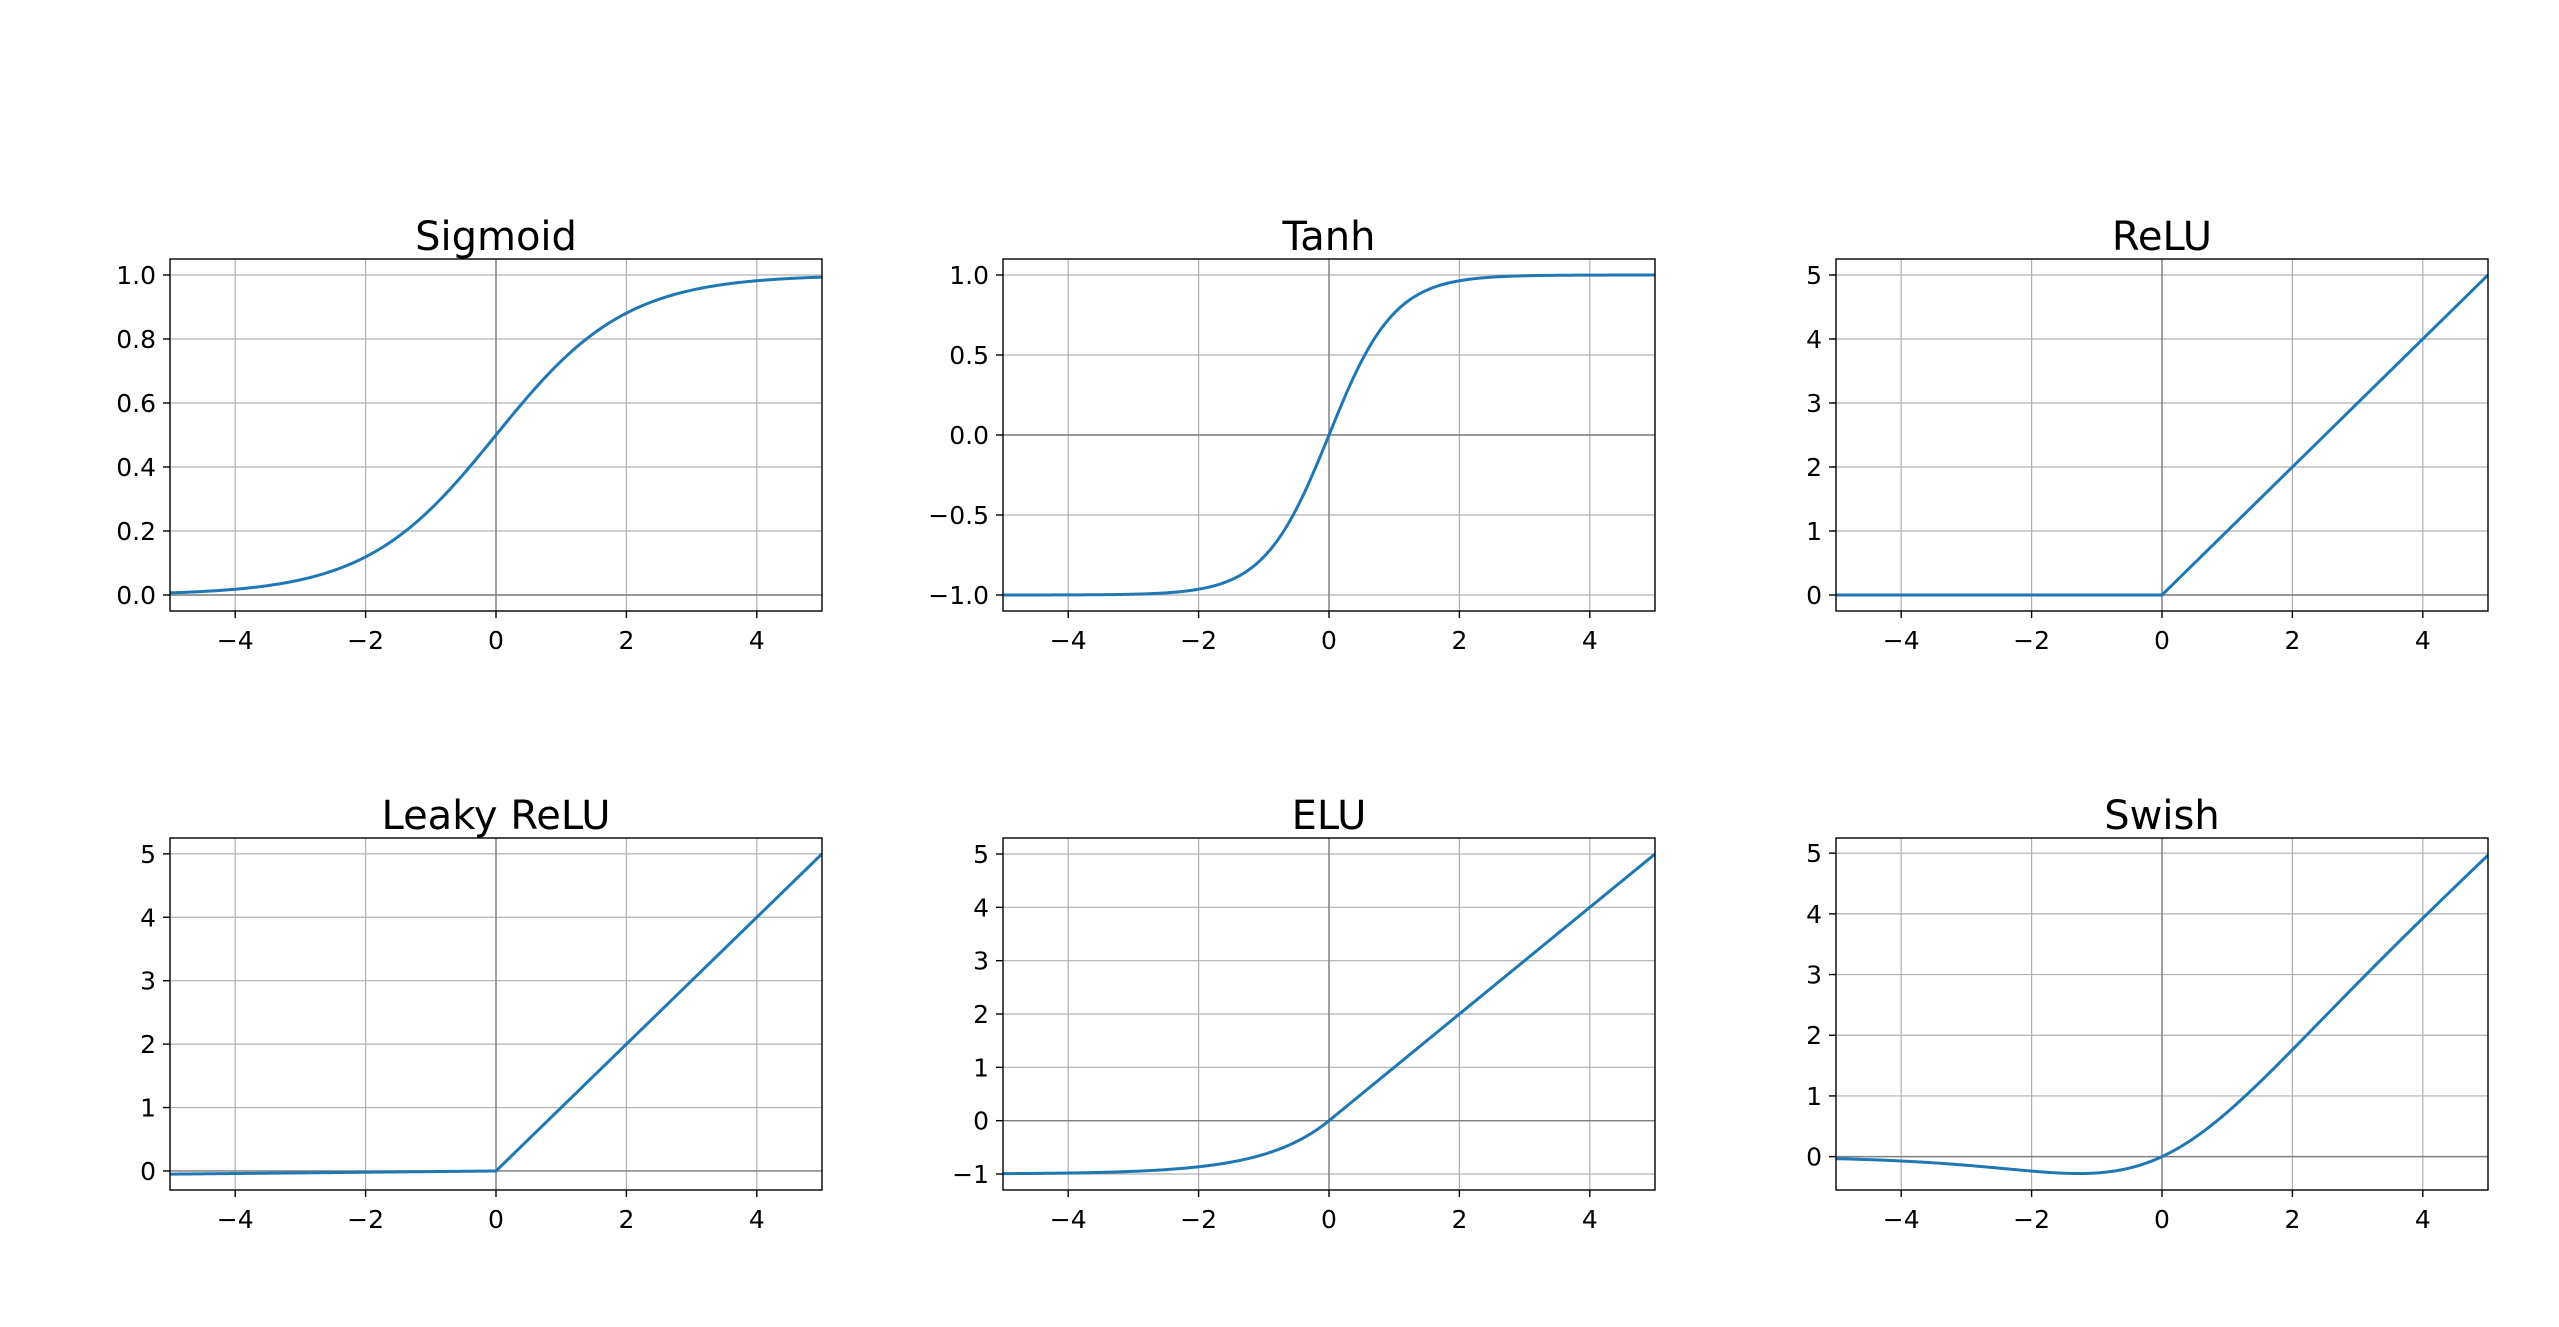 The image size is (2559, 1327). What do you see at coordinates (496, 237) in the screenshot?
I see `chart-title: Sigmoid` at bounding box center [496, 237].